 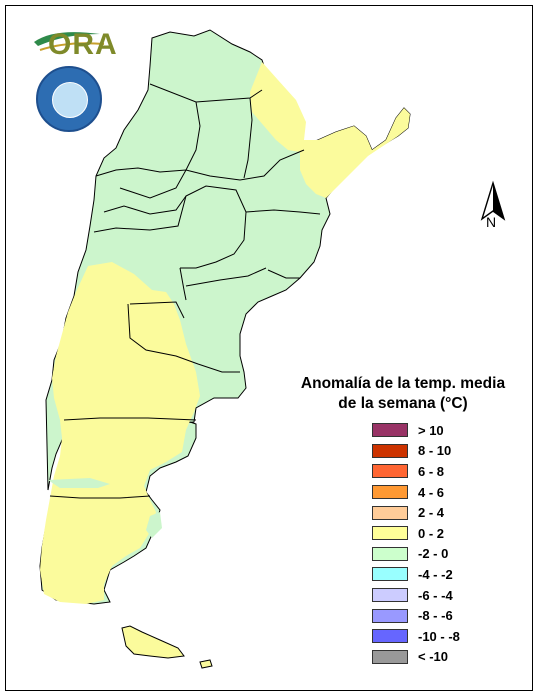 What do you see at coordinates (435, 616) in the screenshot?
I see `legend-label: -8 - -6` at bounding box center [435, 616].